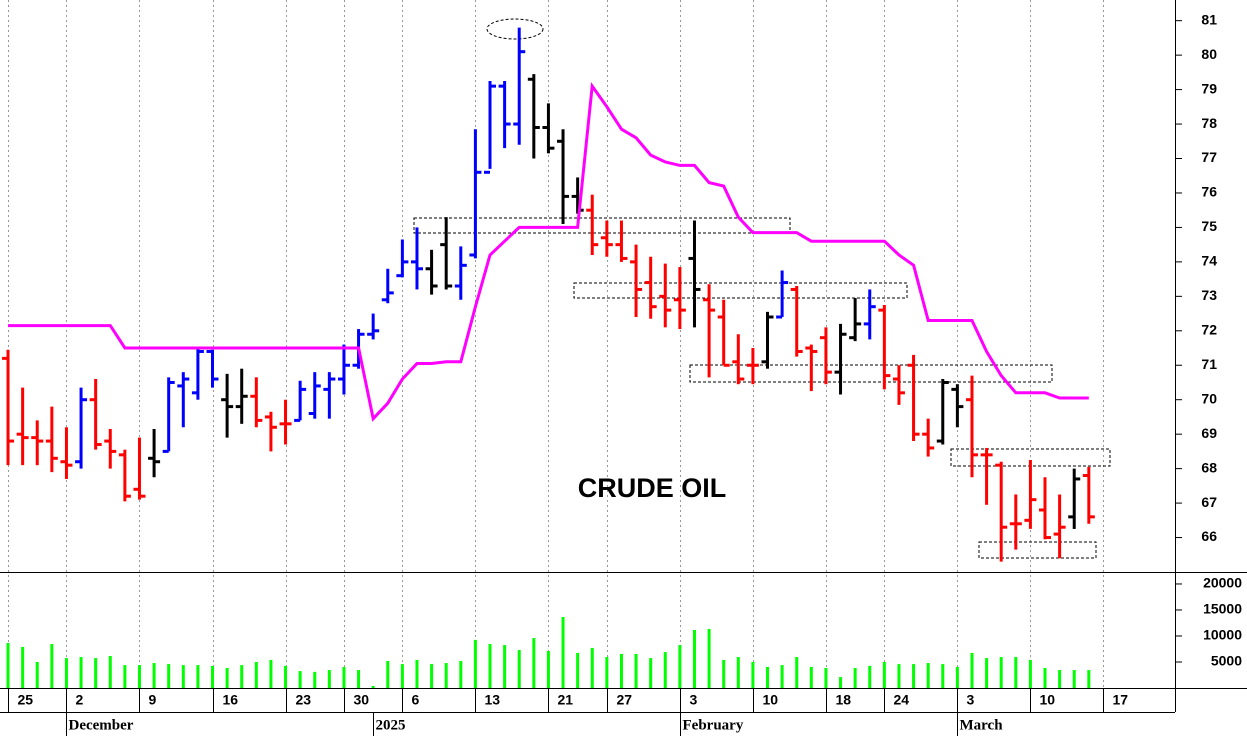 This screenshot has width=1247, height=736. Describe the element at coordinates (1209, 261) in the screenshot. I see `y-tick-label: 74` at that location.